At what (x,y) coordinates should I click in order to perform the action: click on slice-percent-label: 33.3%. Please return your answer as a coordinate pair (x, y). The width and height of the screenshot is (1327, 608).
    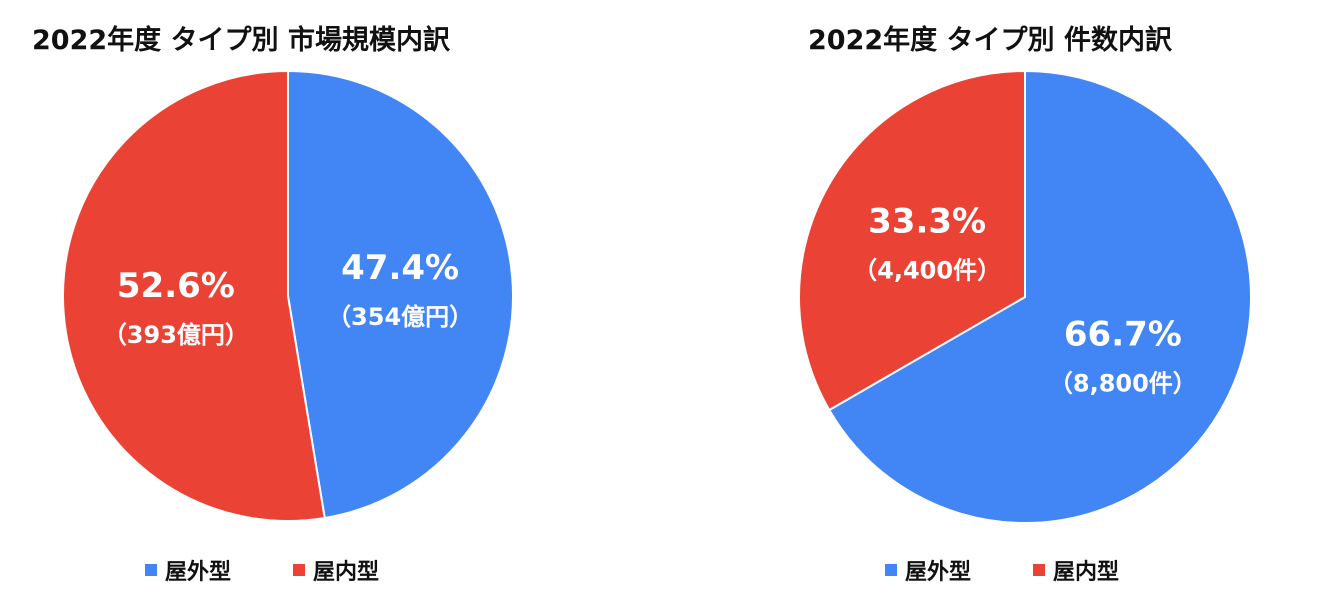
    Looking at the image, I should click on (927, 222).